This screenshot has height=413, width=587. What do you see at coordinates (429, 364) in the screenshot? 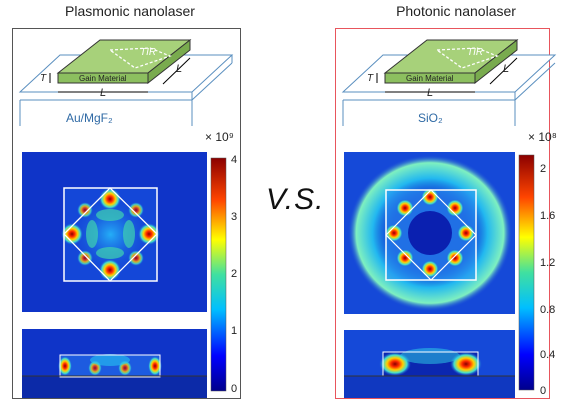
I see `right-bottom-field-map` at bounding box center [429, 364].